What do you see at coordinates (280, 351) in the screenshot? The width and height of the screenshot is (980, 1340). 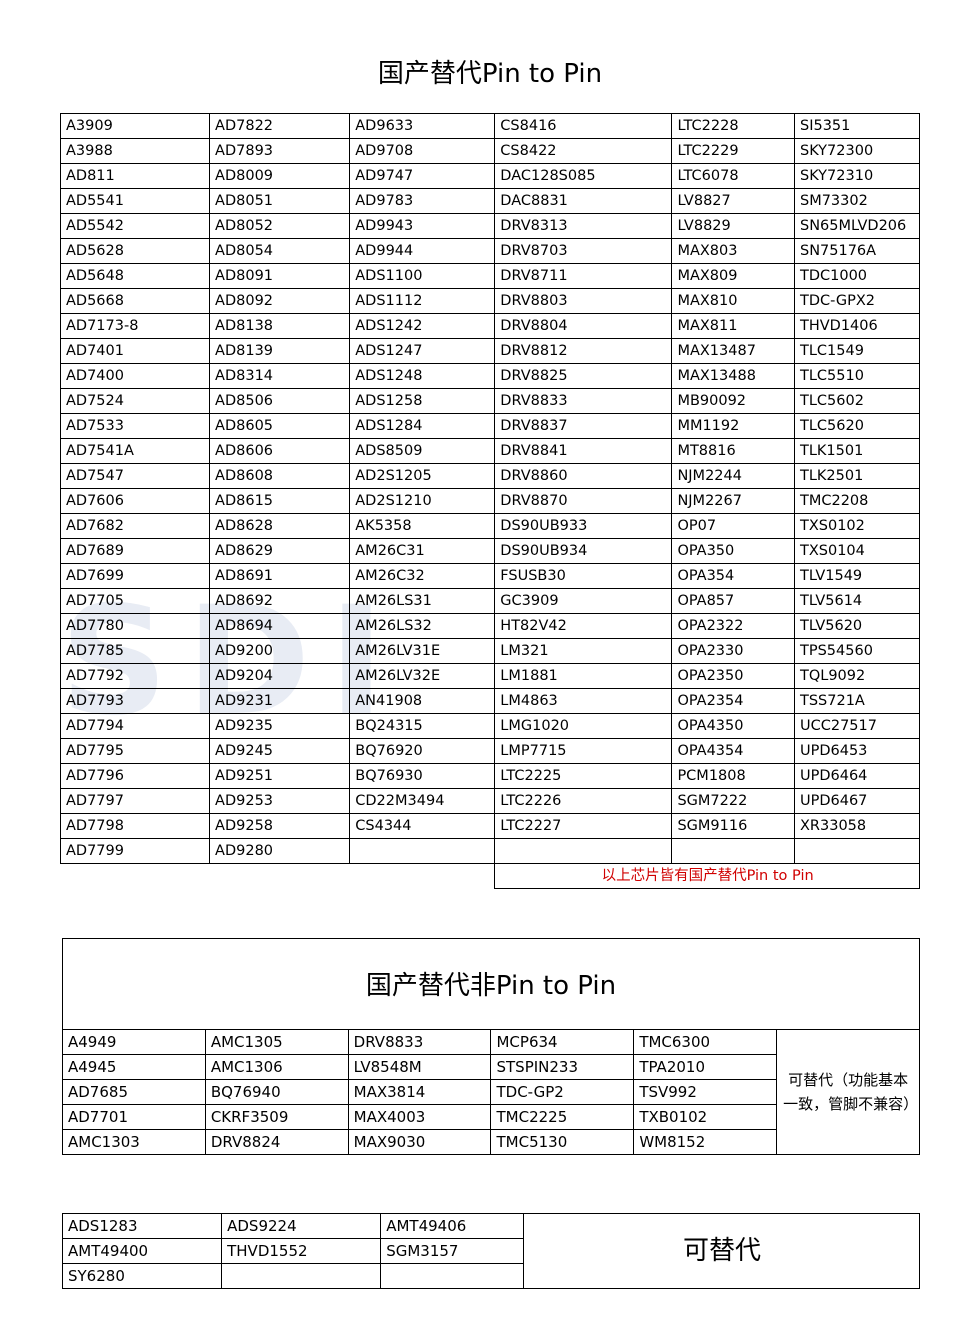 I see `part-number-cell: AD8139` at bounding box center [280, 351].